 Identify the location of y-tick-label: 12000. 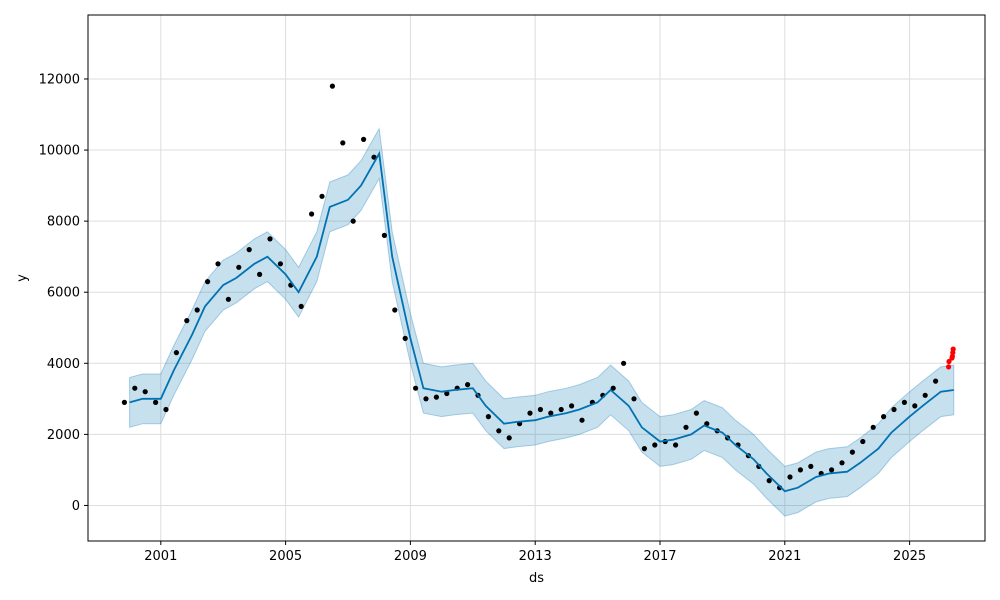
(59, 79).